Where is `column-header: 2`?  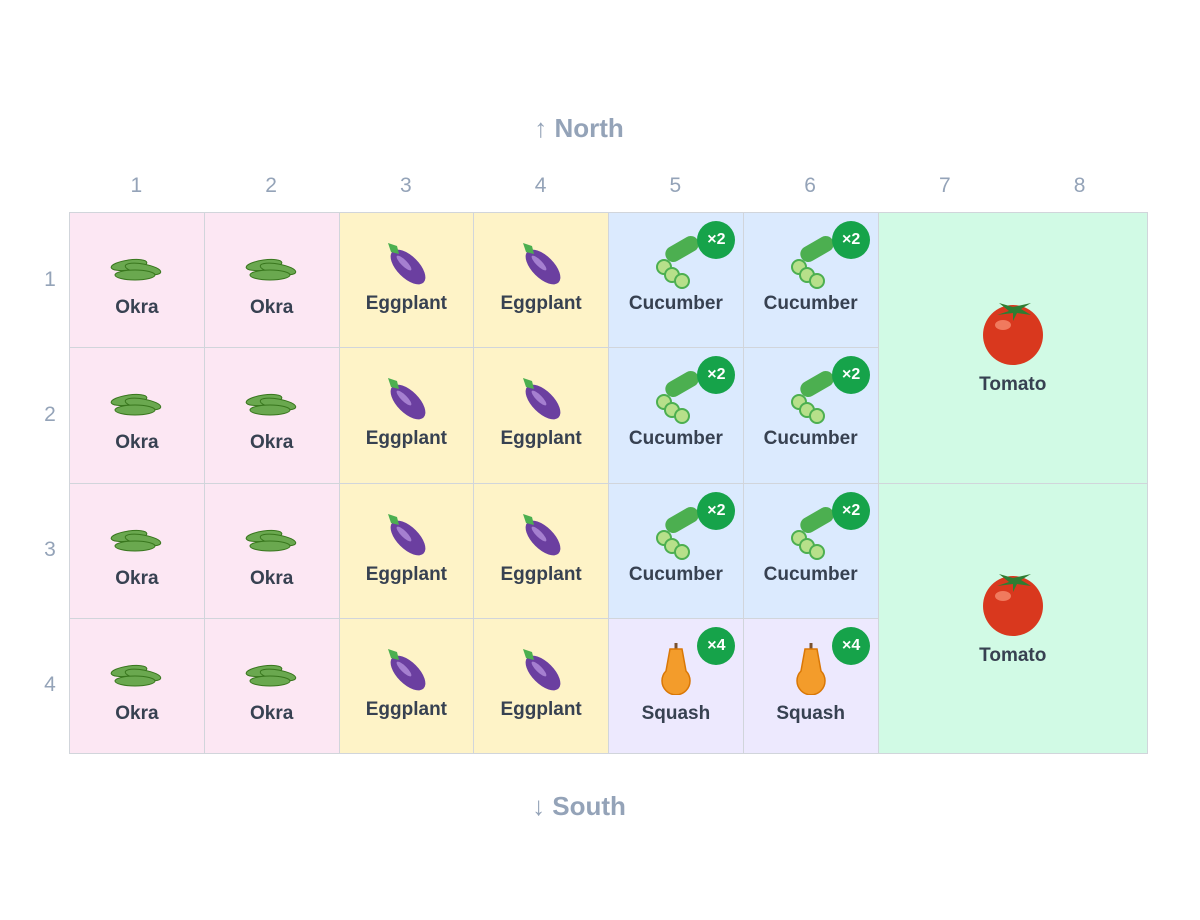 column-header: 2 is located at coordinates (271, 185).